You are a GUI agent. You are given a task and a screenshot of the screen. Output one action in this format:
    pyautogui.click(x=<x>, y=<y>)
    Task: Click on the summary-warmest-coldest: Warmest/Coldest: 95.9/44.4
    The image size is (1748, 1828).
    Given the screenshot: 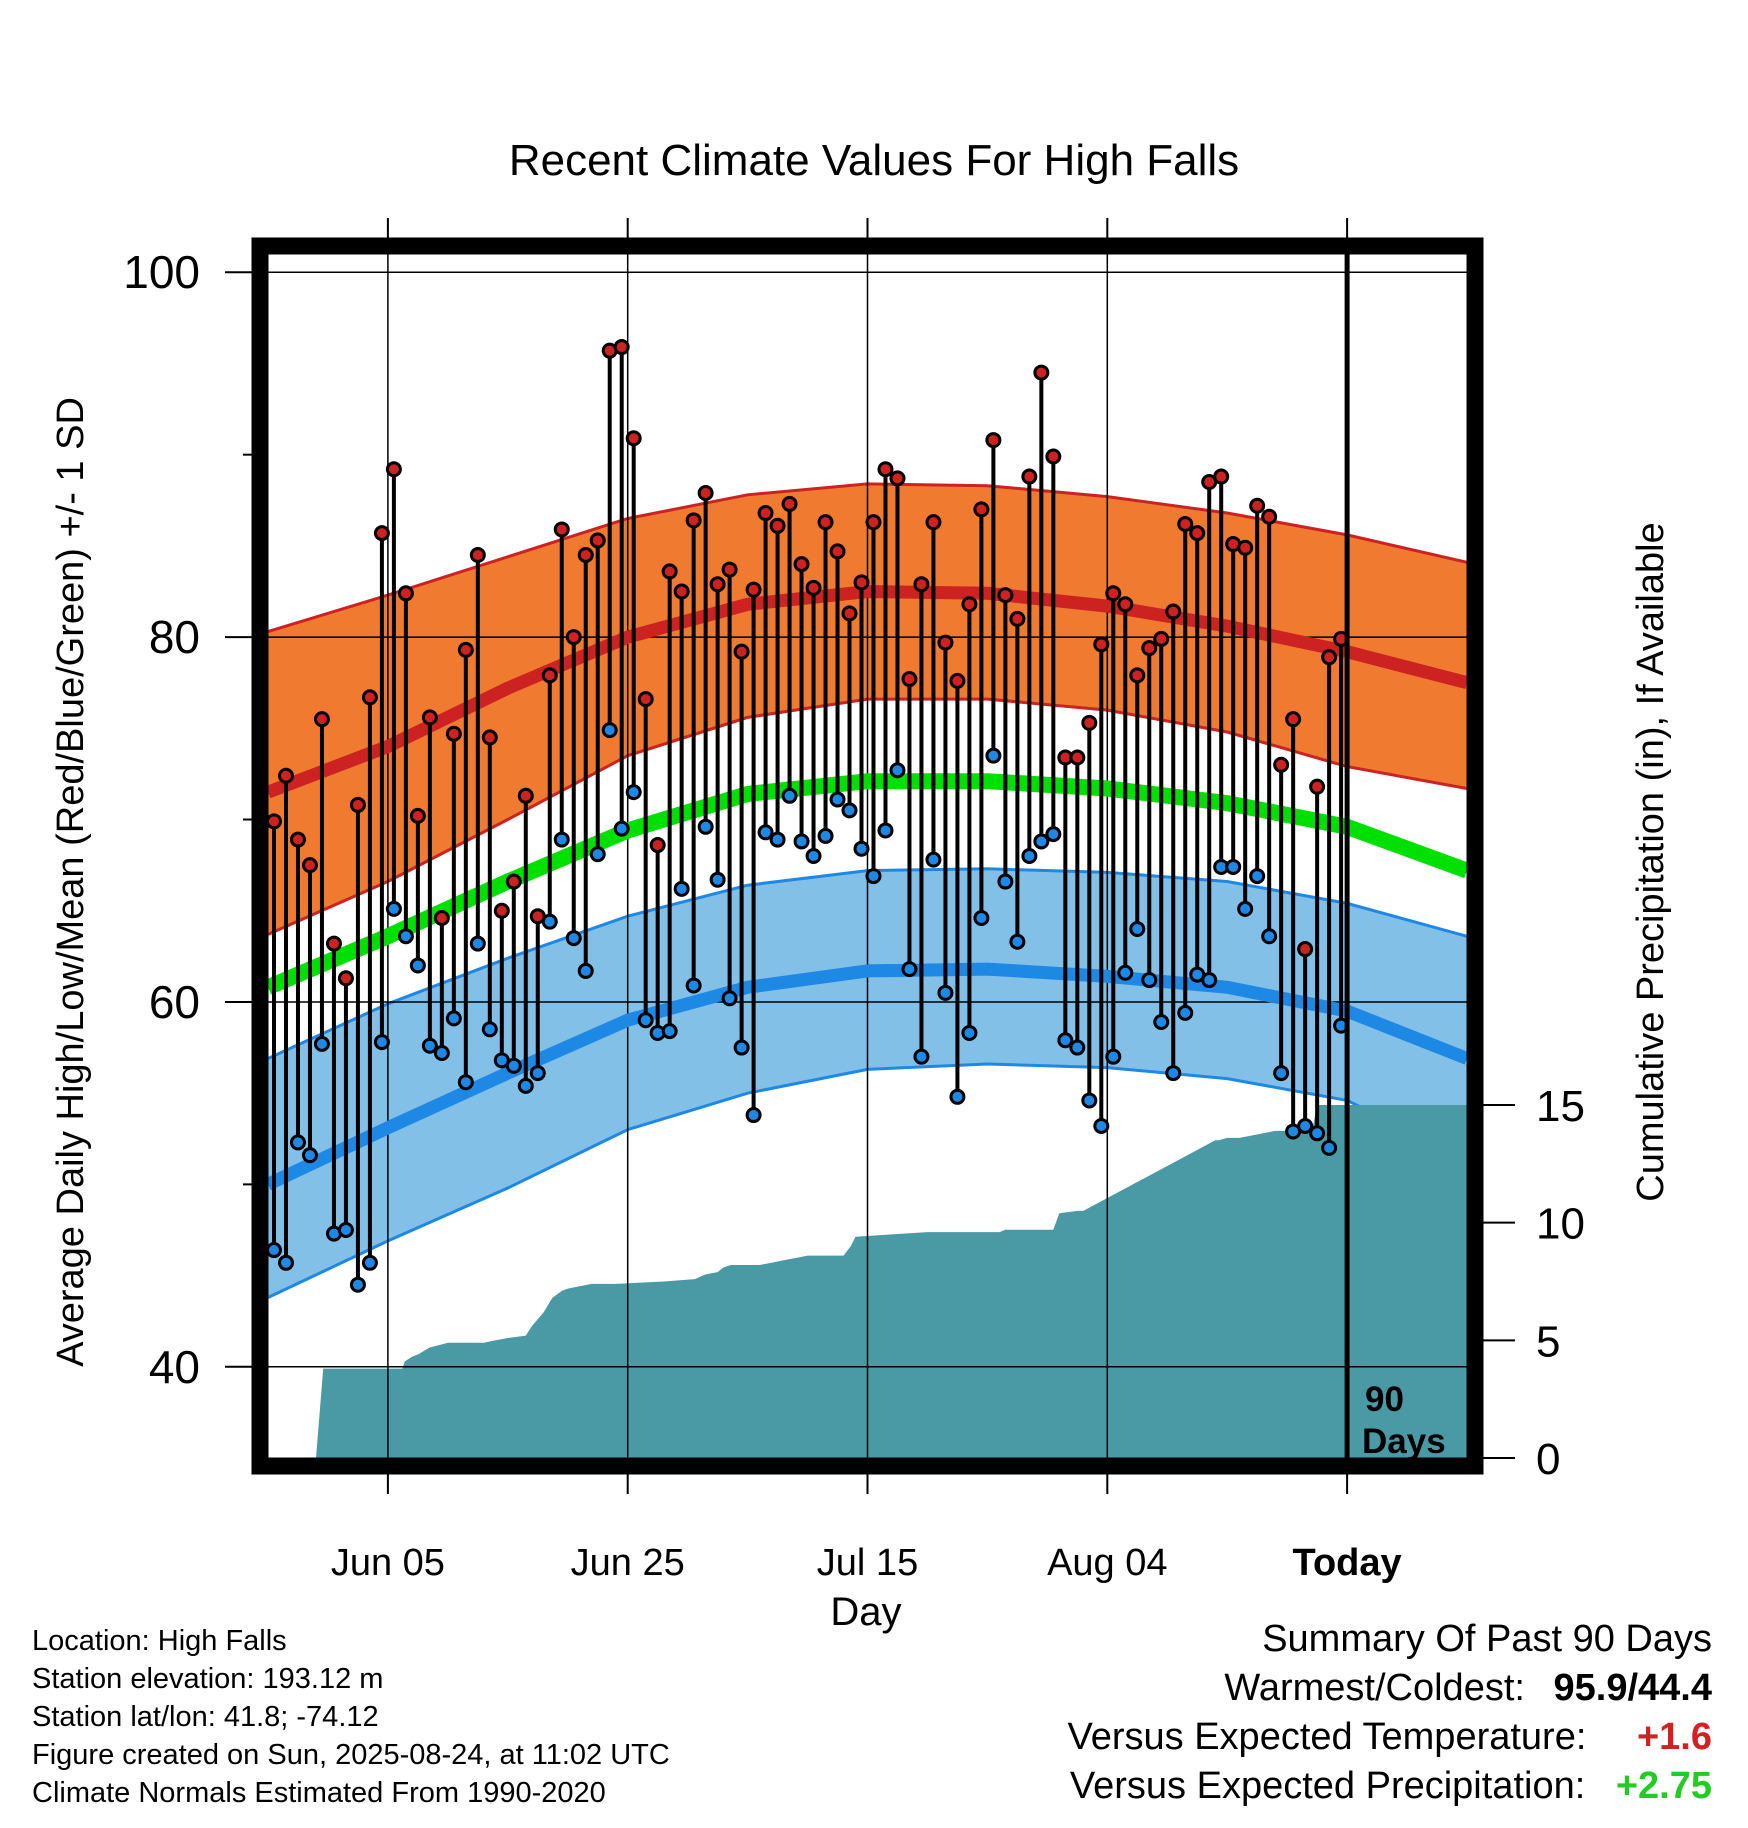 What is the action you would take?
    pyautogui.click(x=1468, y=1688)
    